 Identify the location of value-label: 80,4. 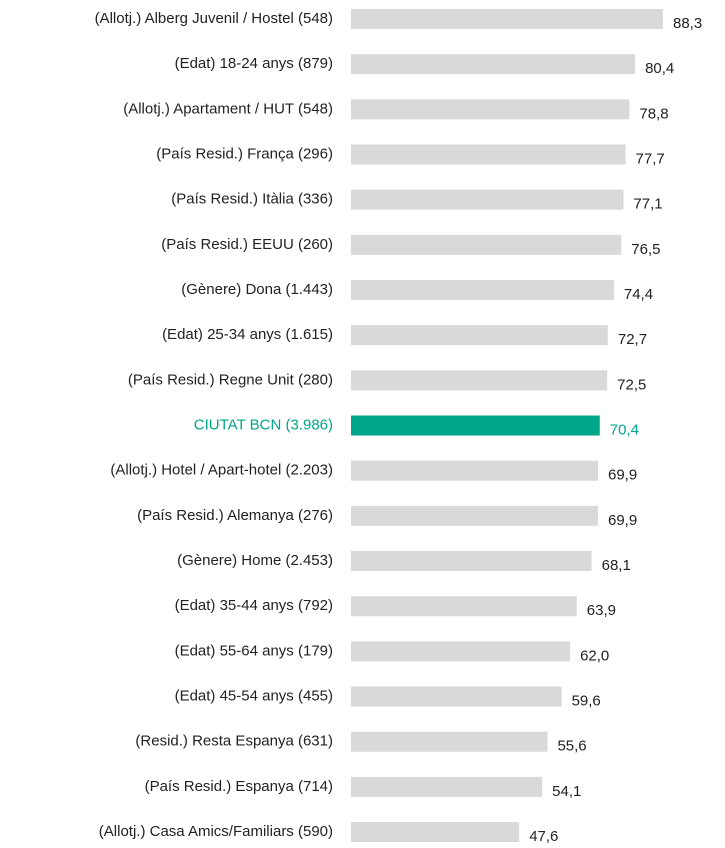
(659, 68).